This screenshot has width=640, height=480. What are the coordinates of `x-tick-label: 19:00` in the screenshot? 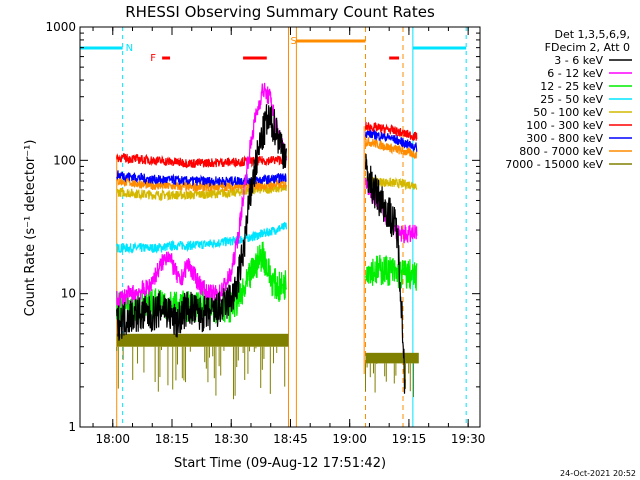 It's located at (349, 439).